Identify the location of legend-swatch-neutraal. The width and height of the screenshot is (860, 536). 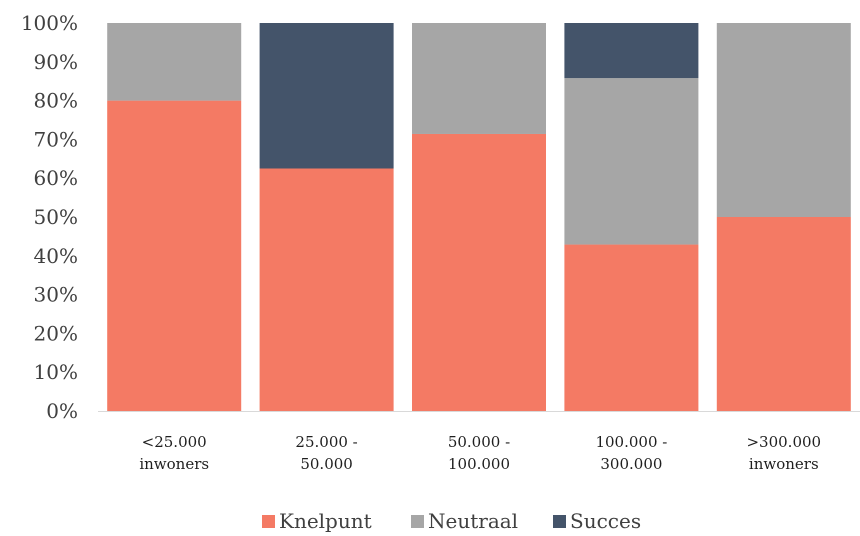
(417, 521).